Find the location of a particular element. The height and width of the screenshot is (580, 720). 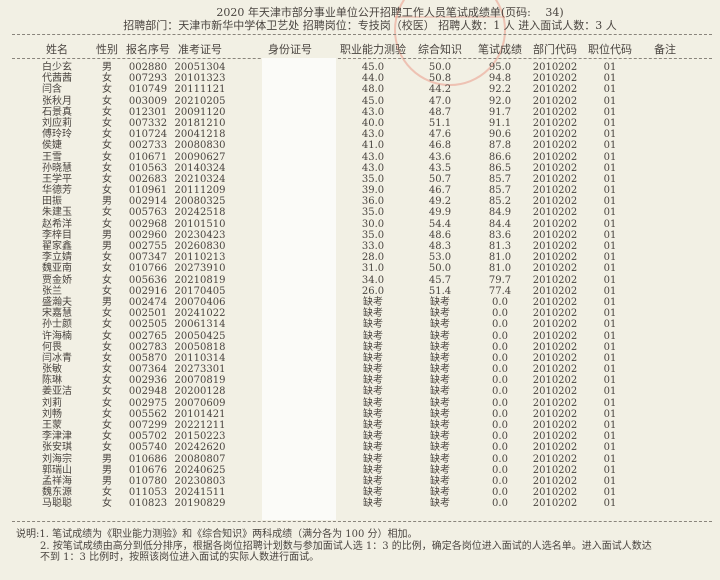

cell-reg-no: 010686 is located at coordinates (148, 459).